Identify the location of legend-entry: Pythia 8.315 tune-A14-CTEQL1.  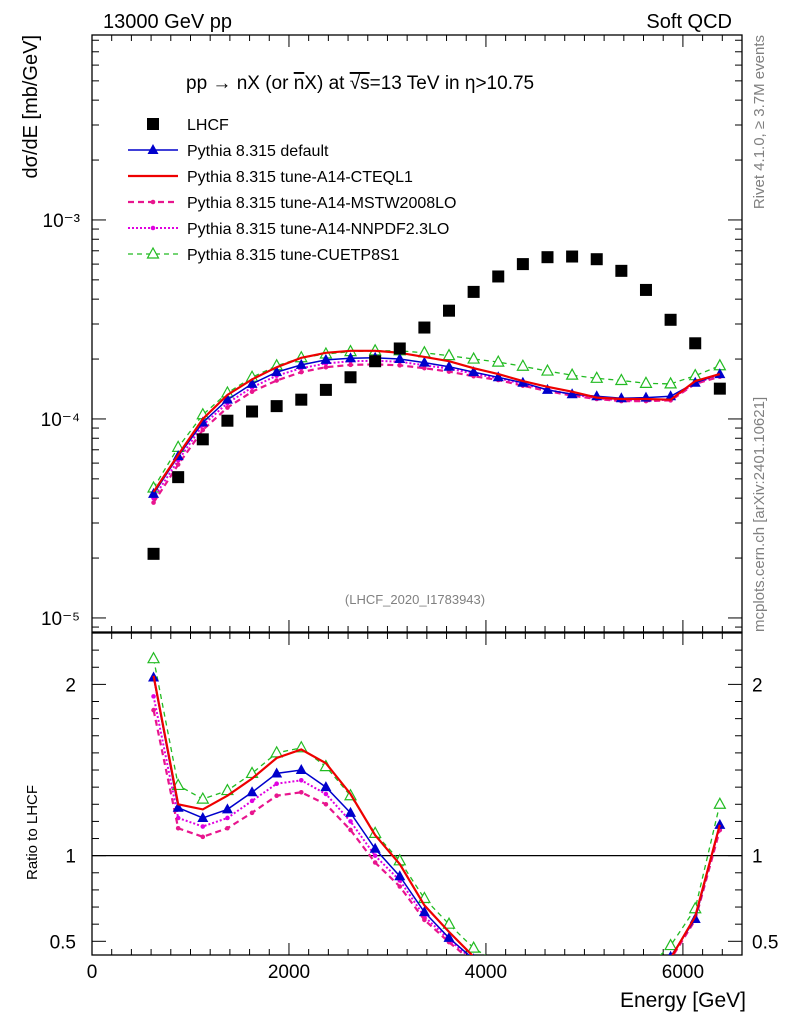
(270, 177).